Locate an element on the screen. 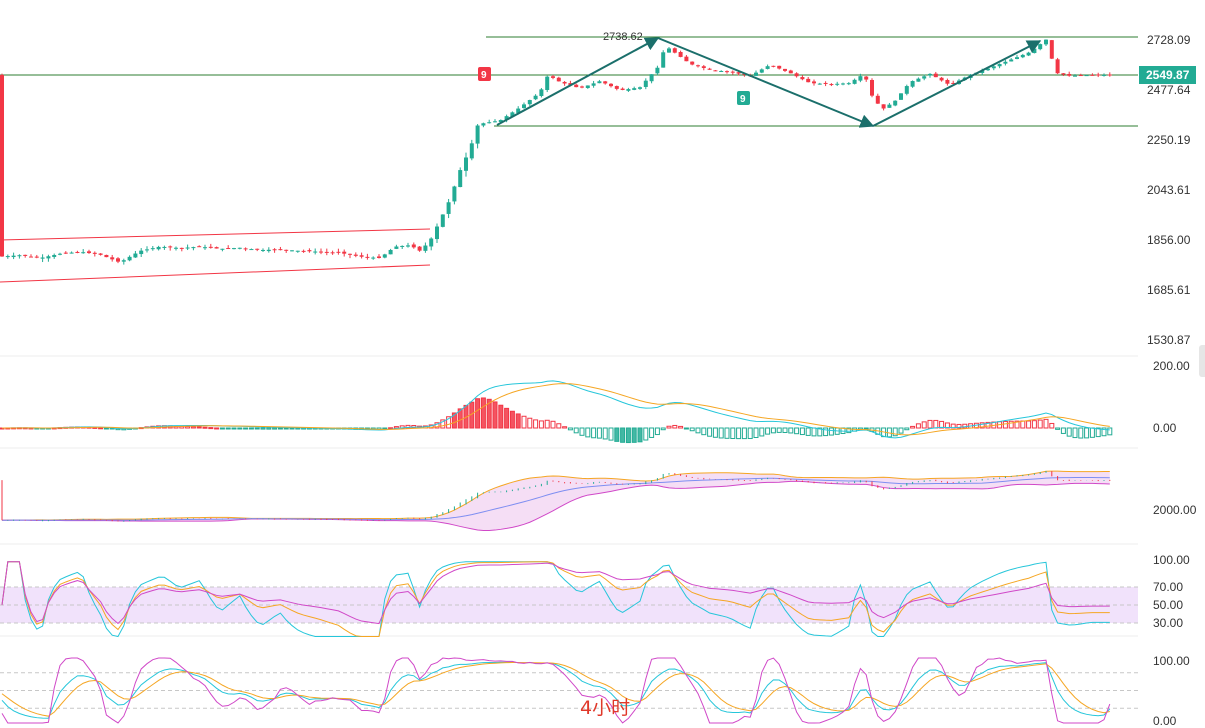 This screenshot has height=728, width=1205. macd-dea-line is located at coordinates (555, 409).